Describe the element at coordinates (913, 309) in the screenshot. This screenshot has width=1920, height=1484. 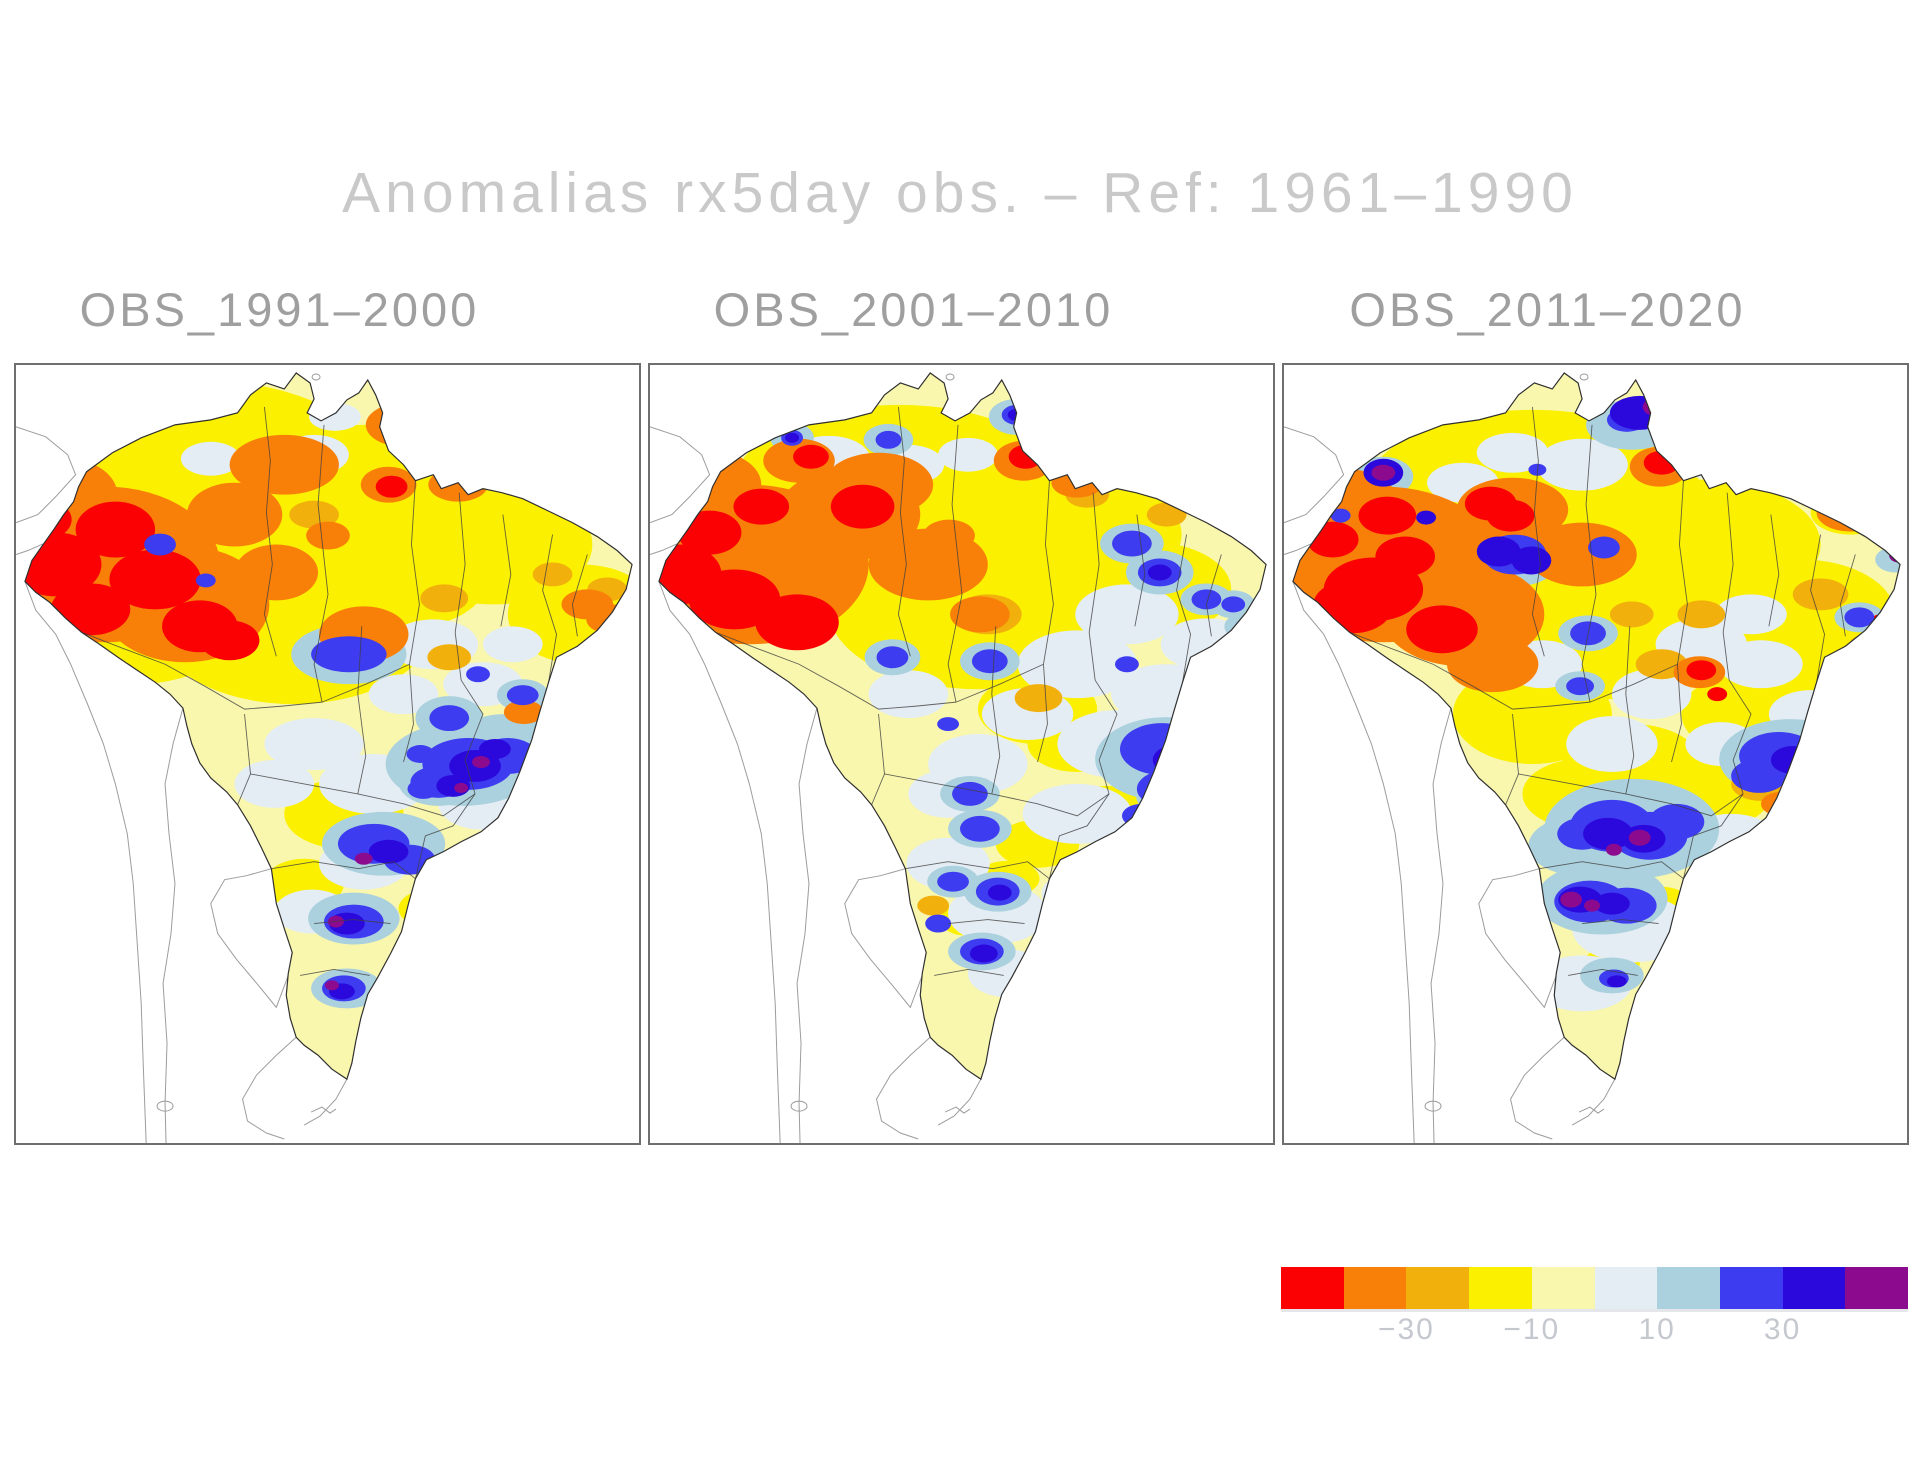
I see `panel-title-2001-2010: OBS_2001–2010` at that location.